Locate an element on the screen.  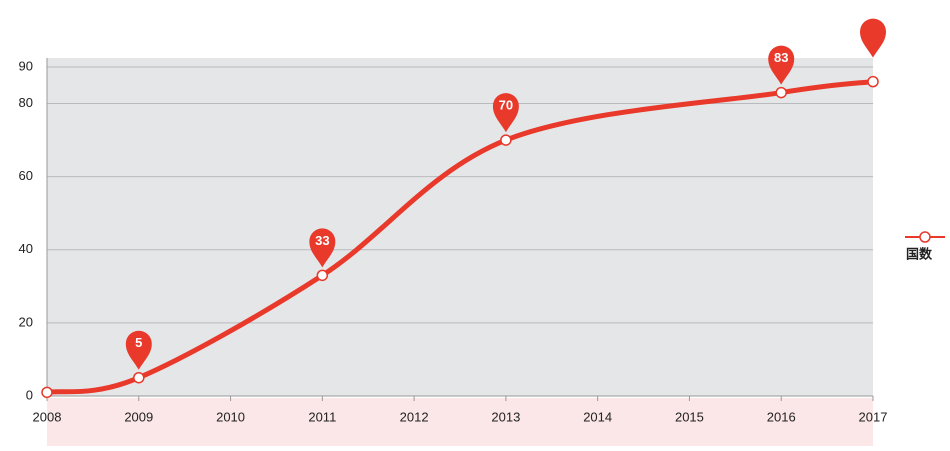
x-tick-label: 2015 is located at coordinates (689, 416).